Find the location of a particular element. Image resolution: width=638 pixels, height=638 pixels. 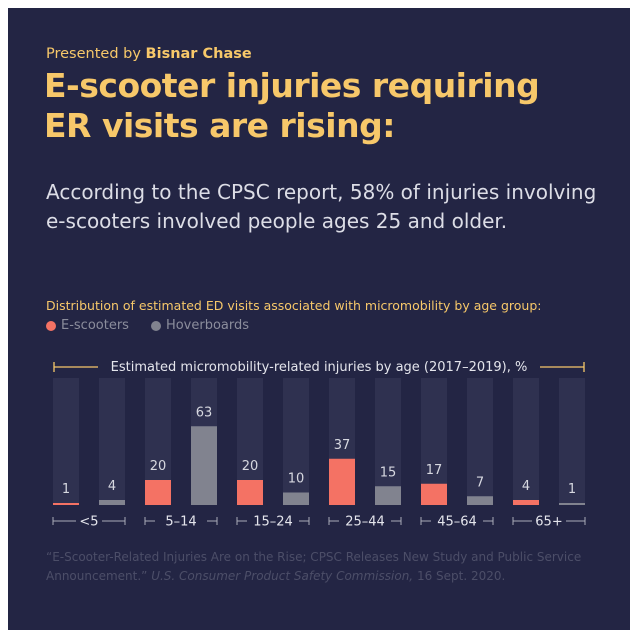

legend-dot-hoverboards is located at coordinates (155, 325).